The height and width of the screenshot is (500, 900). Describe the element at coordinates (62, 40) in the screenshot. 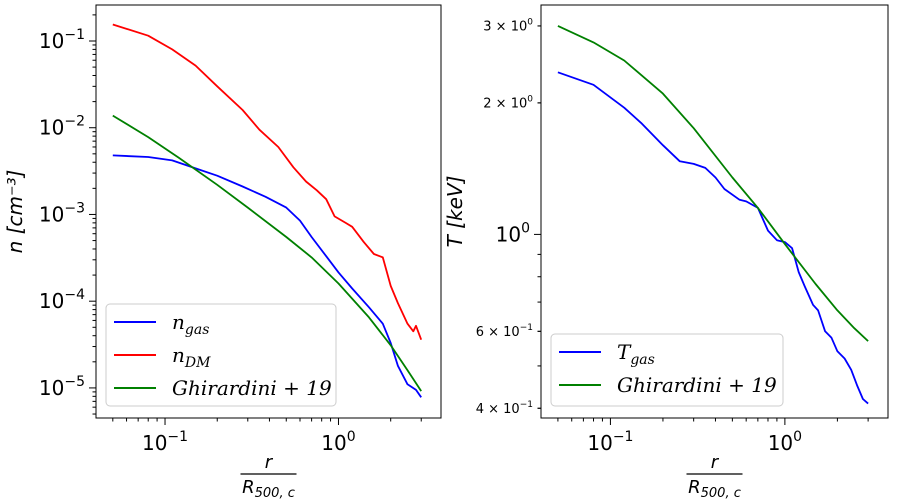

I see `y-tick-label: 10⁻¹` at that location.